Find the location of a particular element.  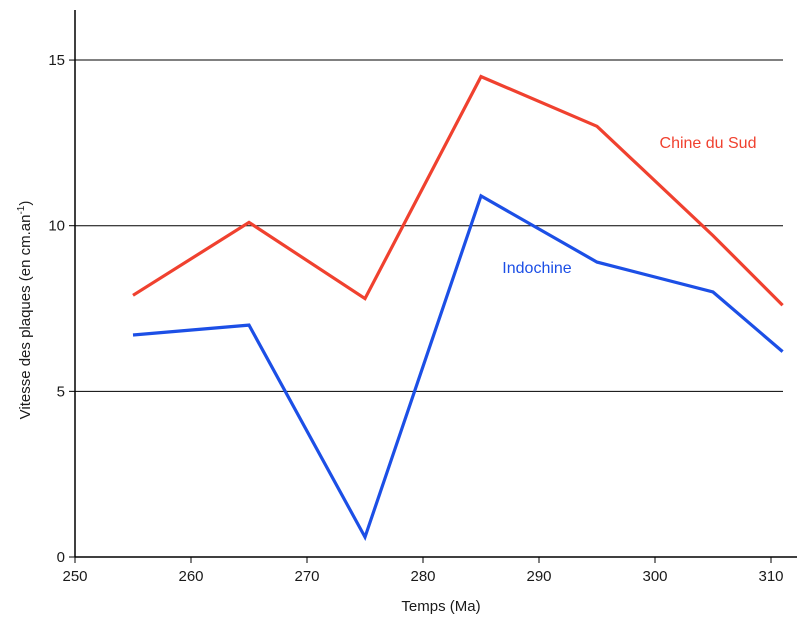

y-tick-label-10: 10 is located at coordinates (56, 226).